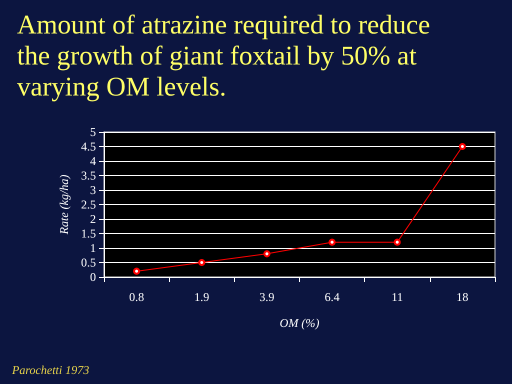 Image resolution: width=512 pixels, height=384 pixels. I want to click on y-tick-label: 5, so click(93, 132).